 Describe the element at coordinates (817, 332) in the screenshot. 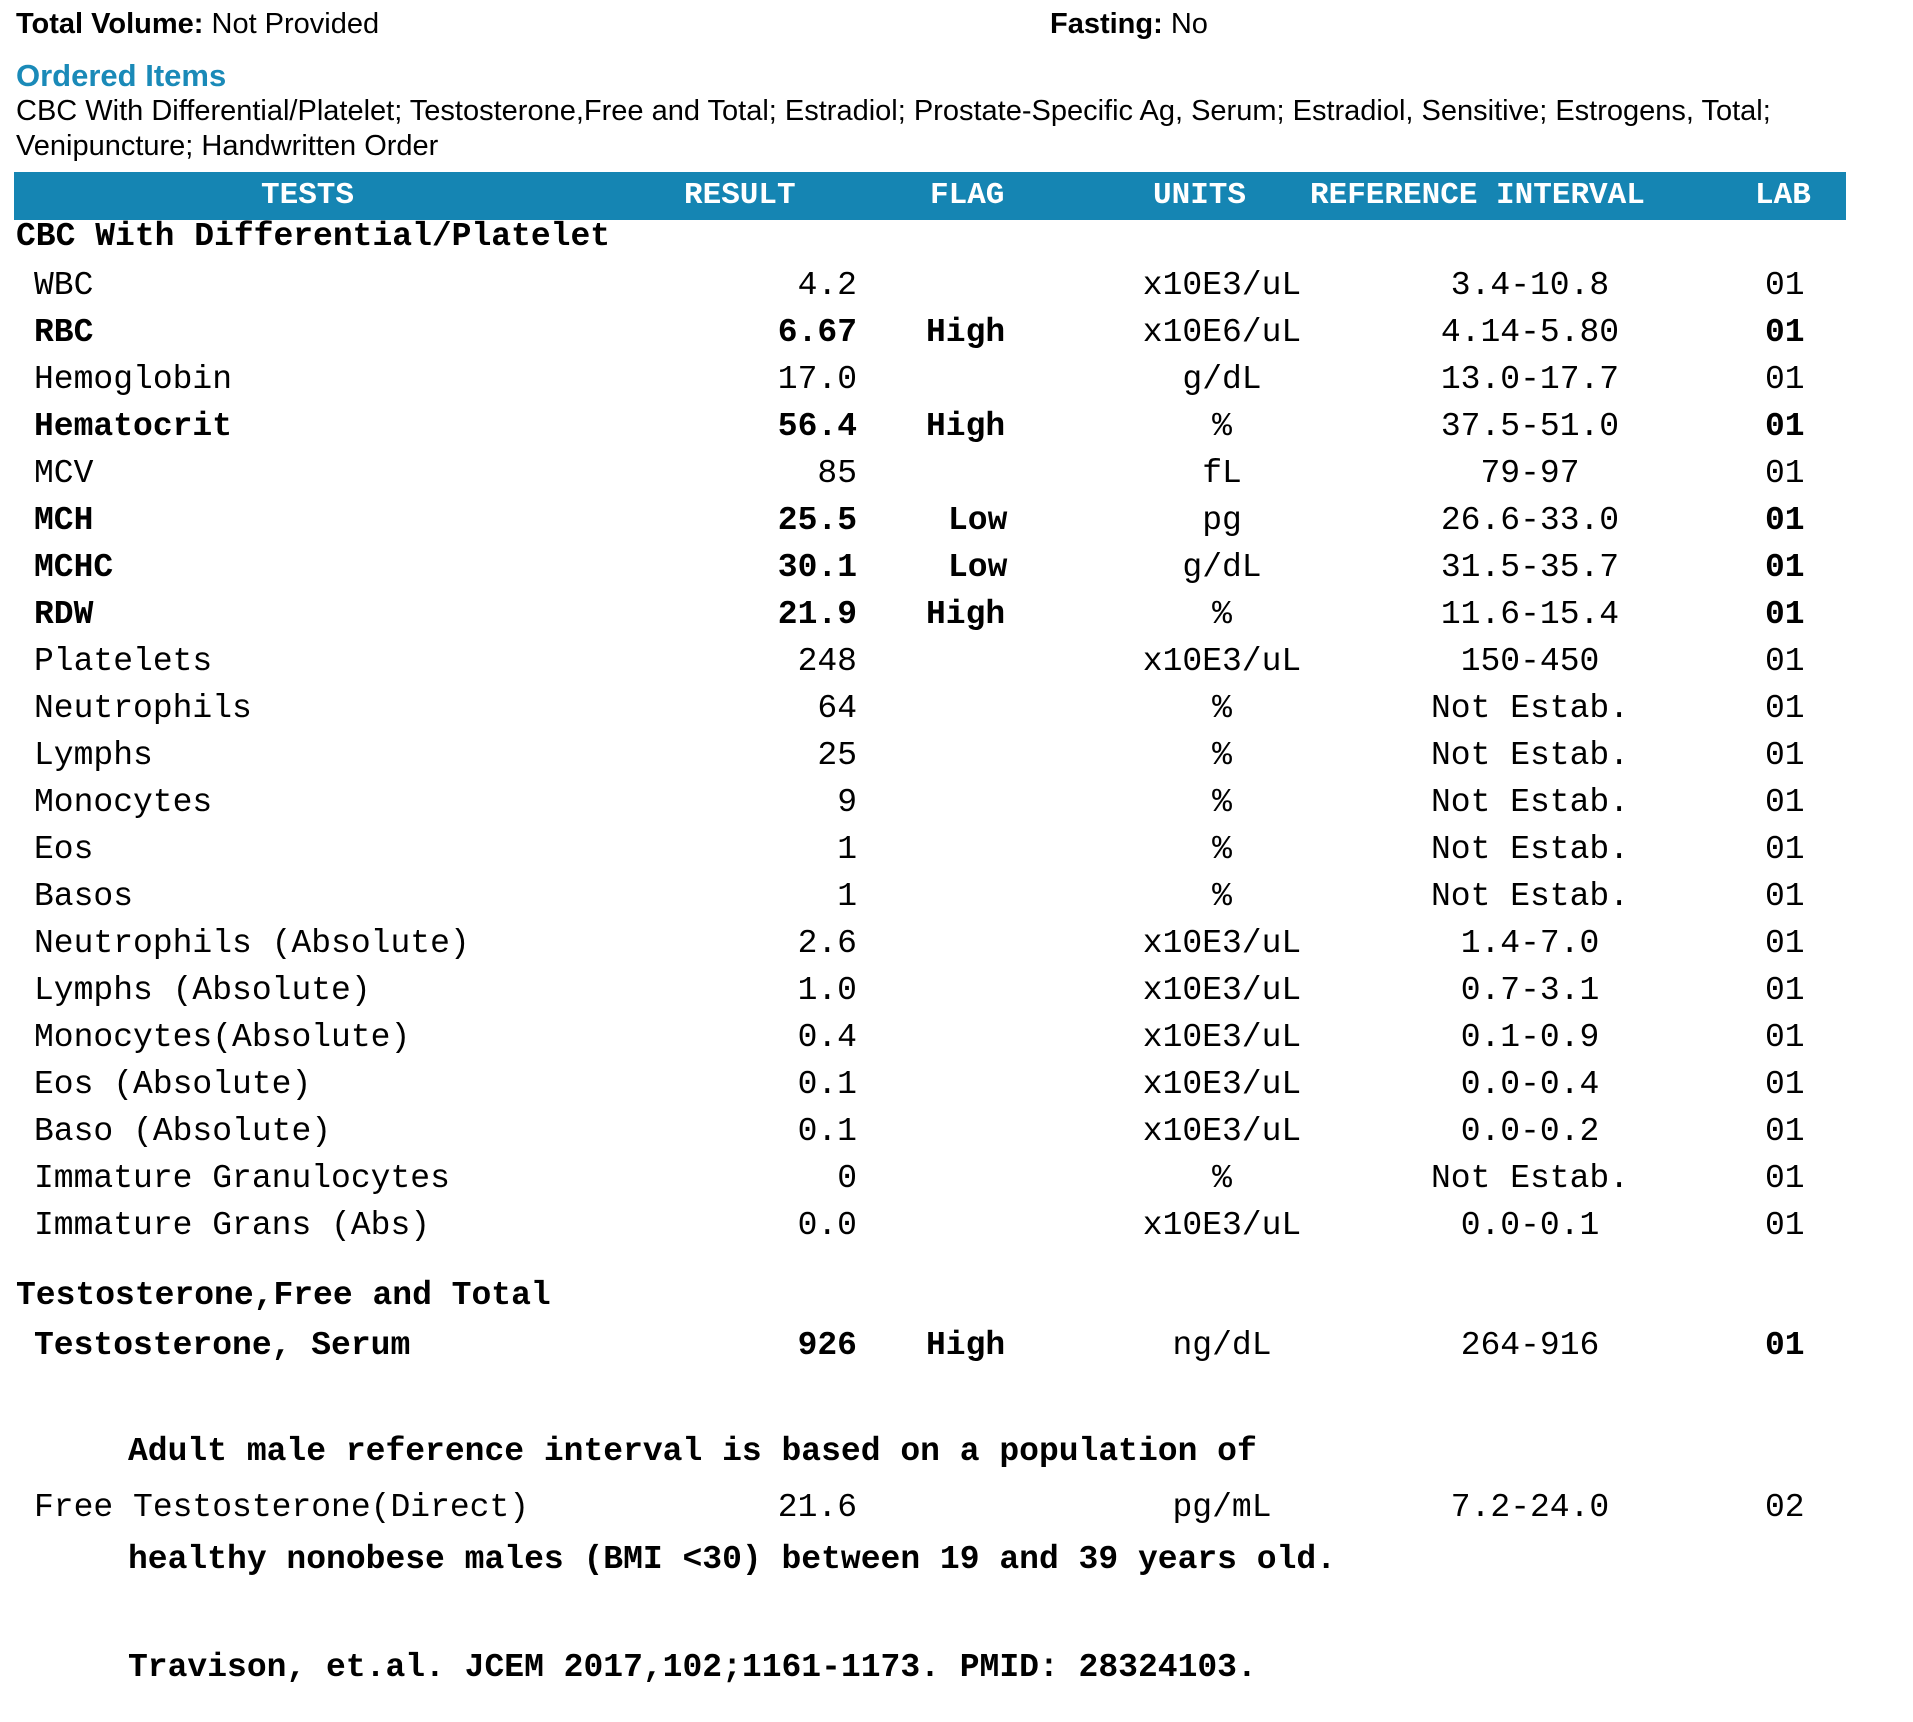

I see `result-value: 6.67` at that location.